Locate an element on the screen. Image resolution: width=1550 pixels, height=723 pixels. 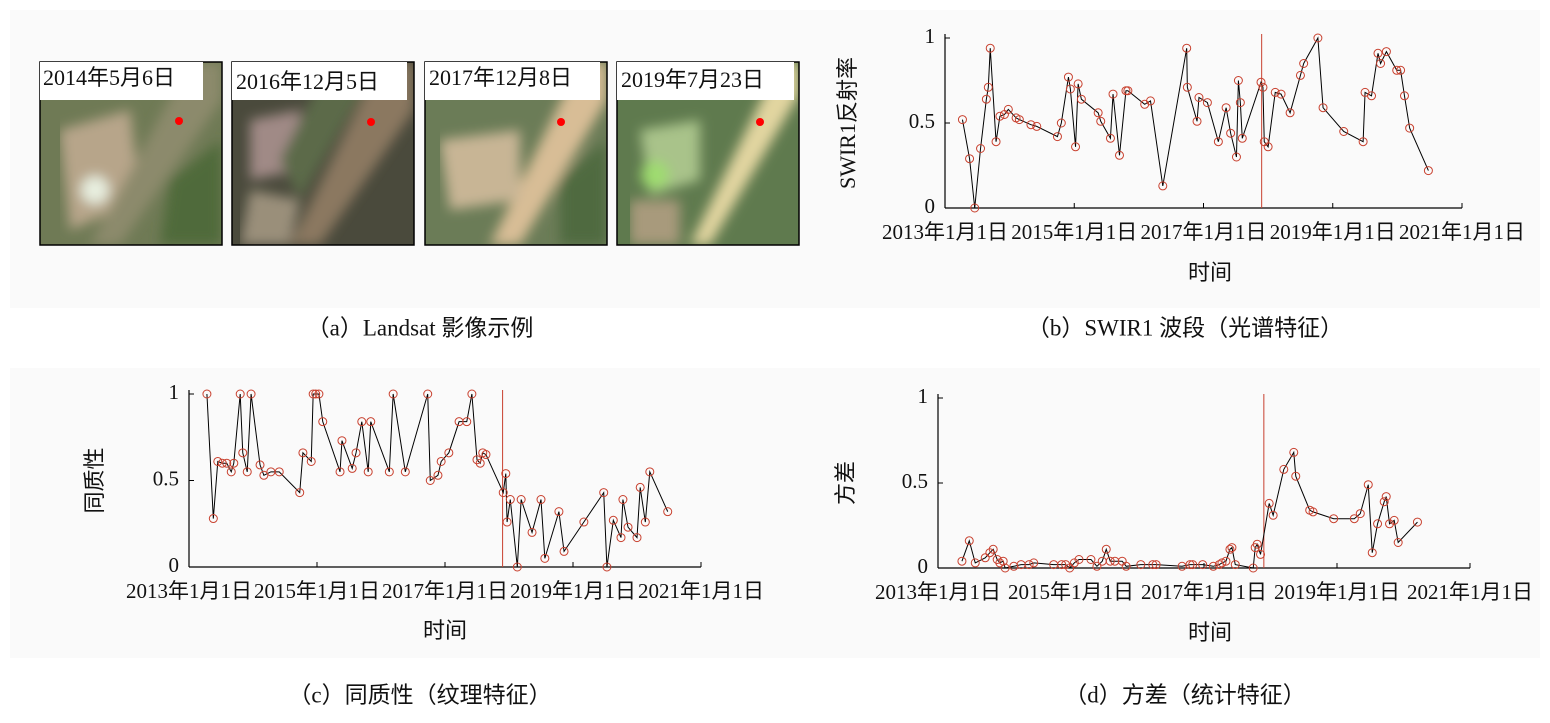
x-axis-title: 时间 is located at coordinates (445, 630).